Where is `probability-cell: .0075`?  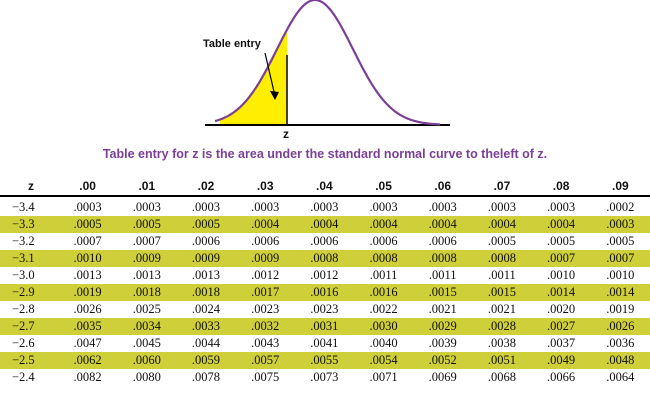 probability-cell: .0075 is located at coordinates (265, 377).